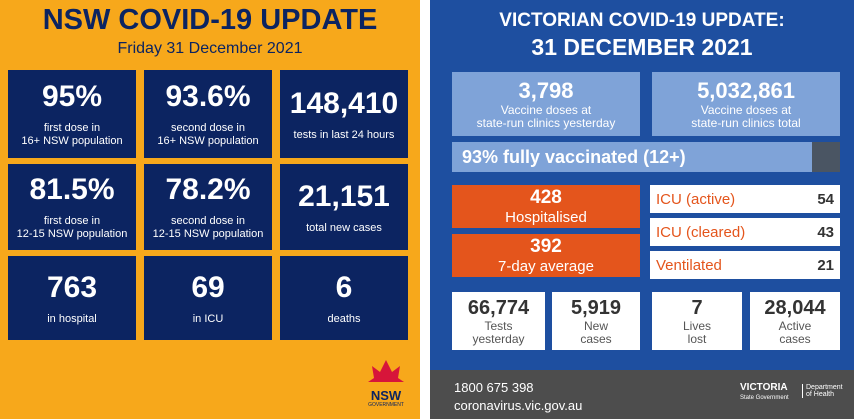 This screenshot has width=854, height=419. I want to click on nsw-tile: 78.2% second dose in 12-15 NSW population, so click(208, 207).